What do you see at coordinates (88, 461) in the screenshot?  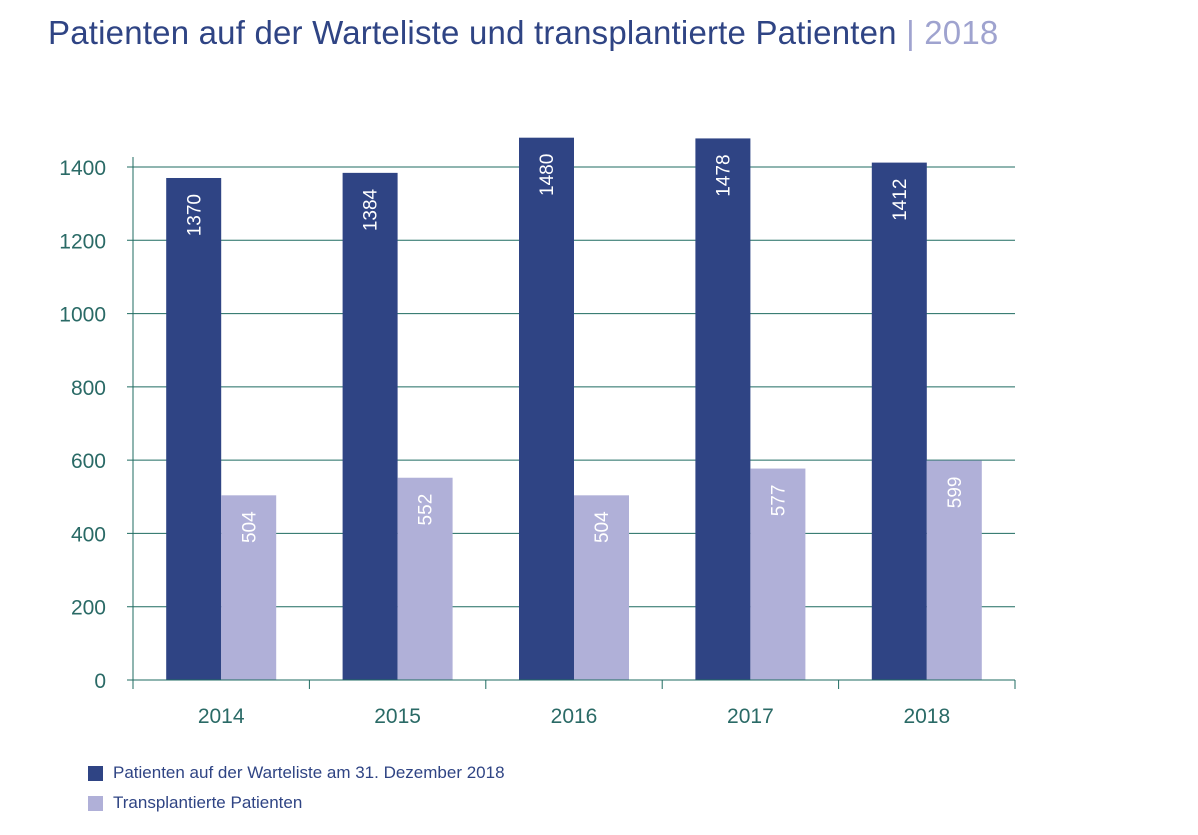 I see `y-tick-label-600: 600` at bounding box center [88, 461].